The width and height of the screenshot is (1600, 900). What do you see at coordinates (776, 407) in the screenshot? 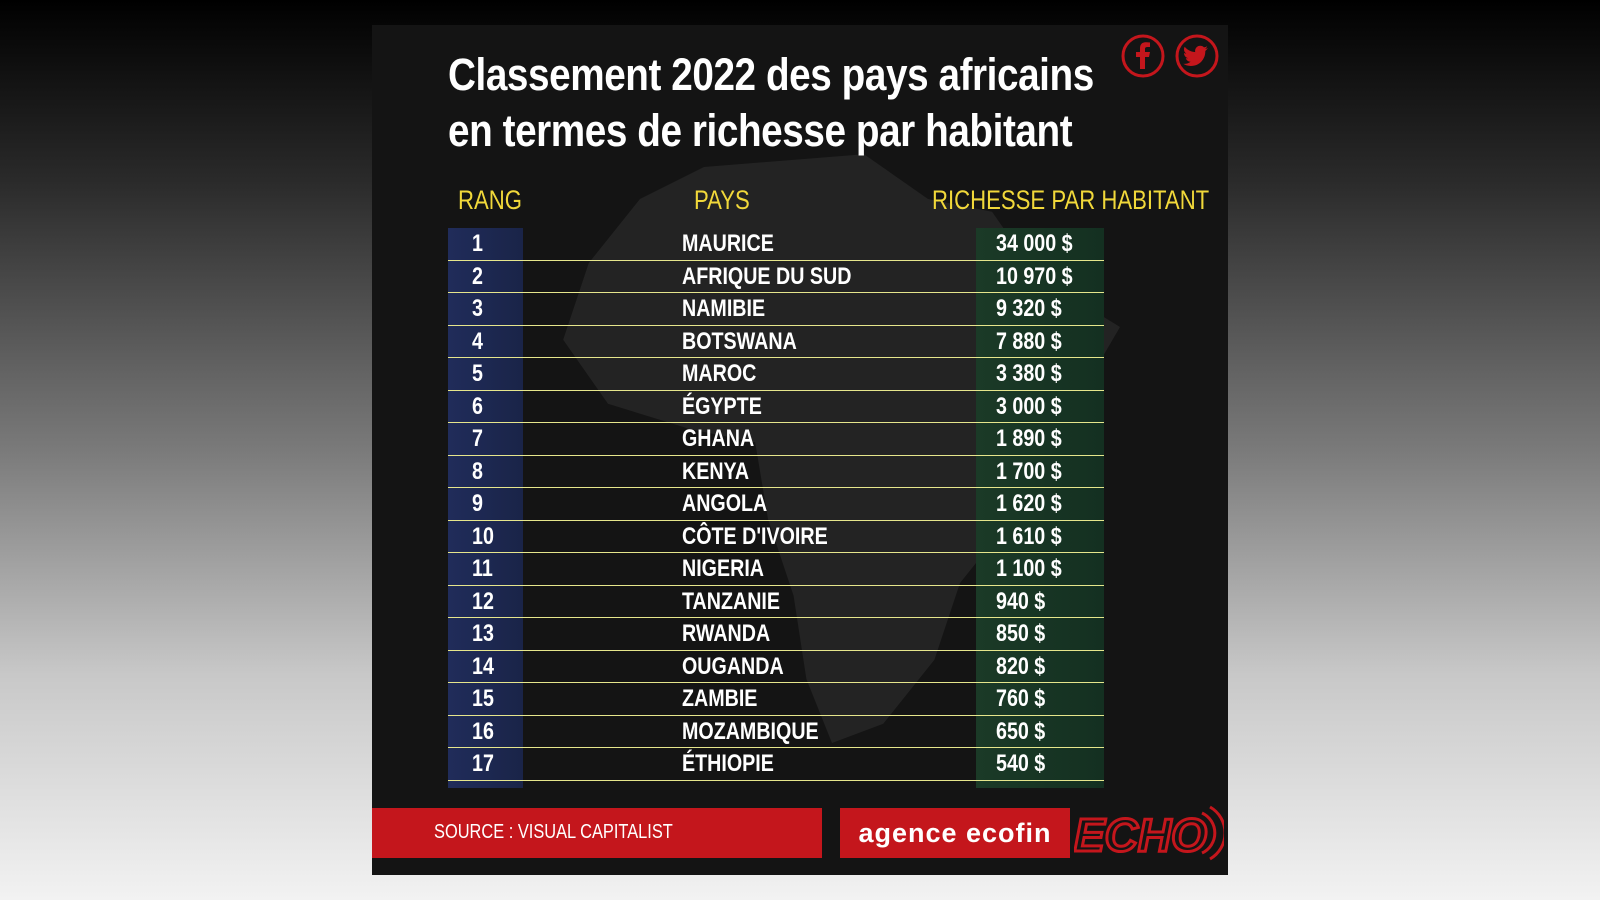
I see `table-row: 6 ÉGYPTE 3 000 $` at bounding box center [776, 407].